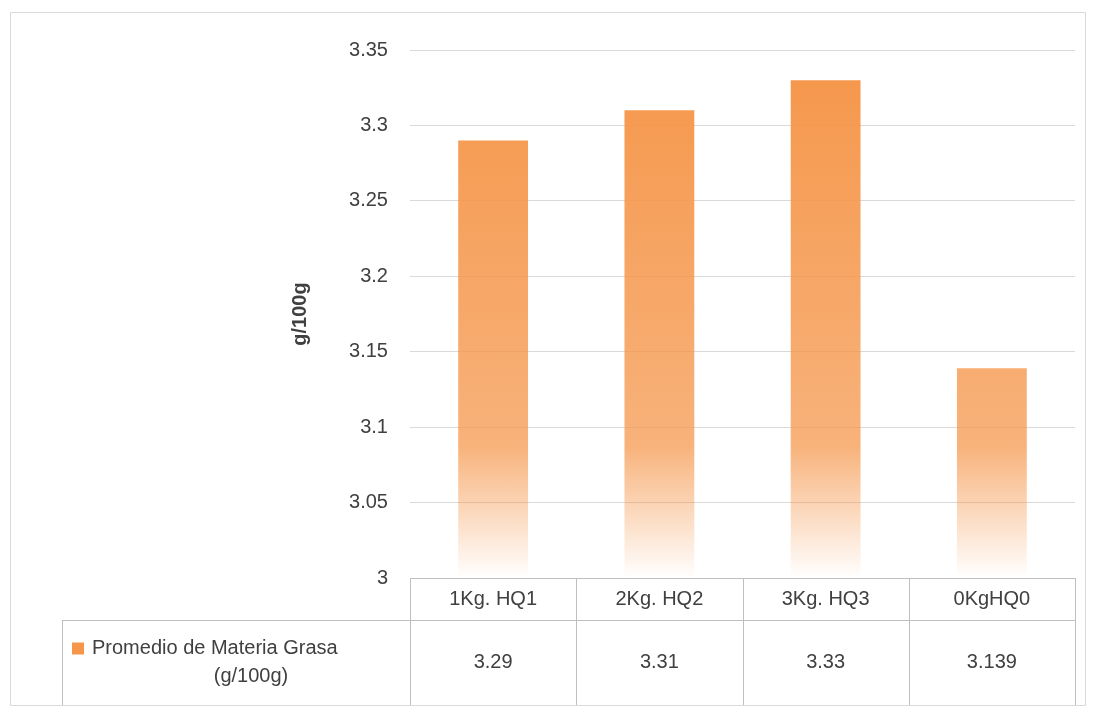  What do you see at coordinates (493, 597) in the screenshot?
I see `x-tick-label: 1Kg. HQ1` at bounding box center [493, 597].